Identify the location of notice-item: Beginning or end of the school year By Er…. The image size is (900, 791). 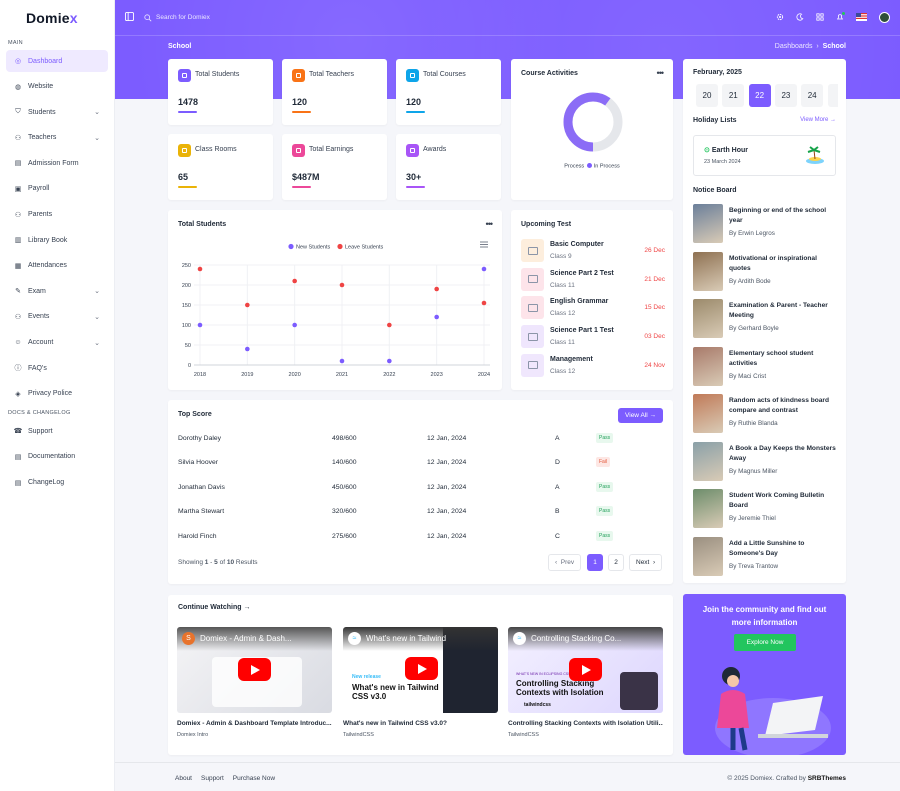
(768, 224).